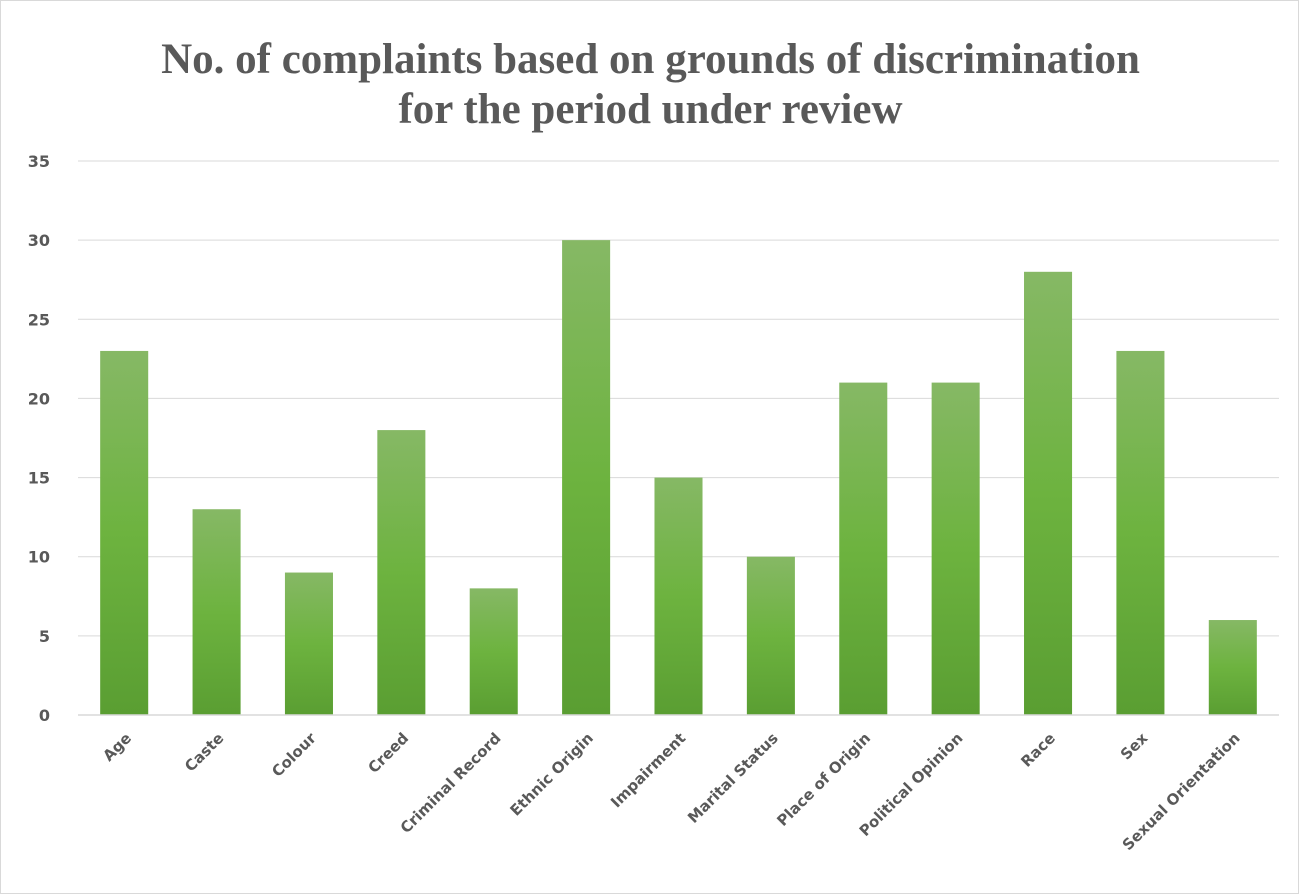  What do you see at coordinates (451, 783) in the screenshot?
I see `x-category-label: Criminal Record` at bounding box center [451, 783].